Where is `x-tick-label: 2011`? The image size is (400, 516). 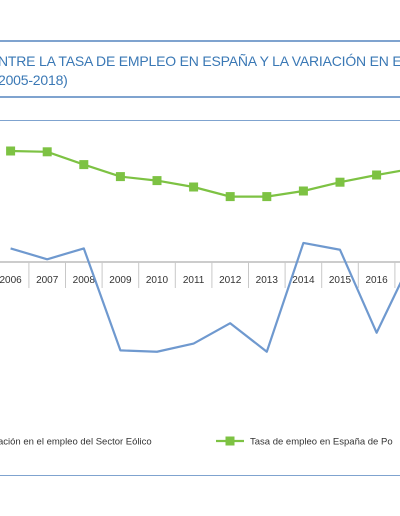 x-tick-label: 2011 is located at coordinates (194, 280).